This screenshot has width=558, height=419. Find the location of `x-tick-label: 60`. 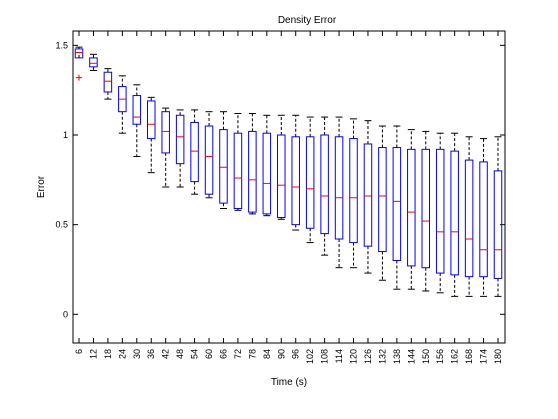

x-tick-label: 60 is located at coordinates (209, 354).